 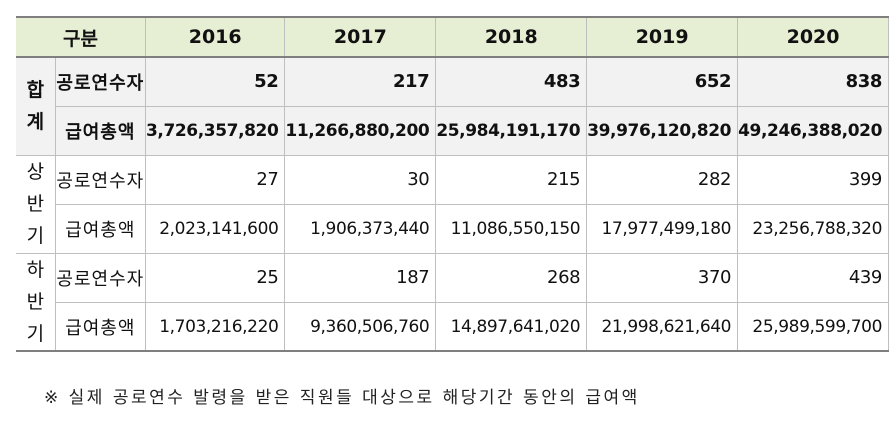 I want to click on table-cell: 399, so click(x=813, y=179).